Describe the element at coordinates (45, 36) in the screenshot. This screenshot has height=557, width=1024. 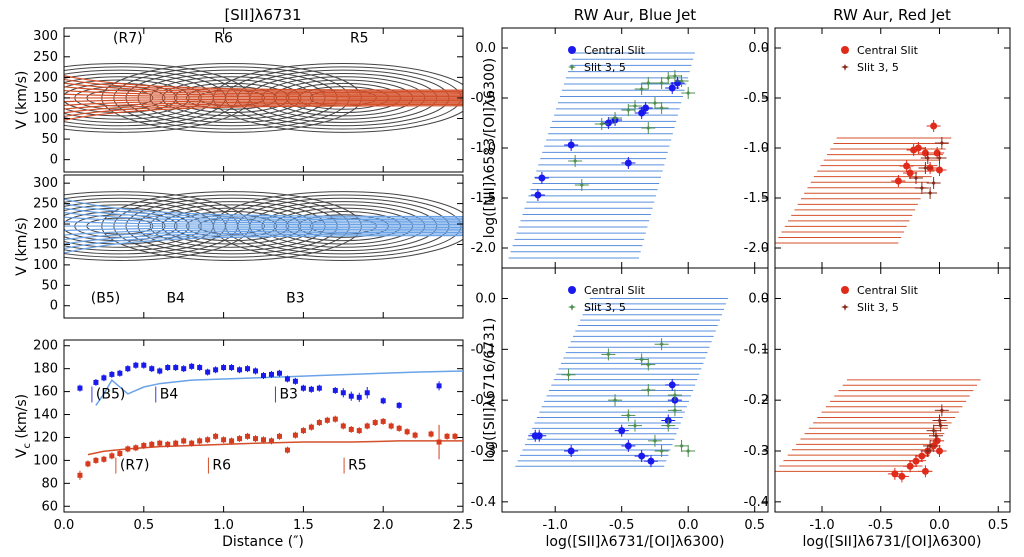
I see `y-tick-label: 300` at that location.